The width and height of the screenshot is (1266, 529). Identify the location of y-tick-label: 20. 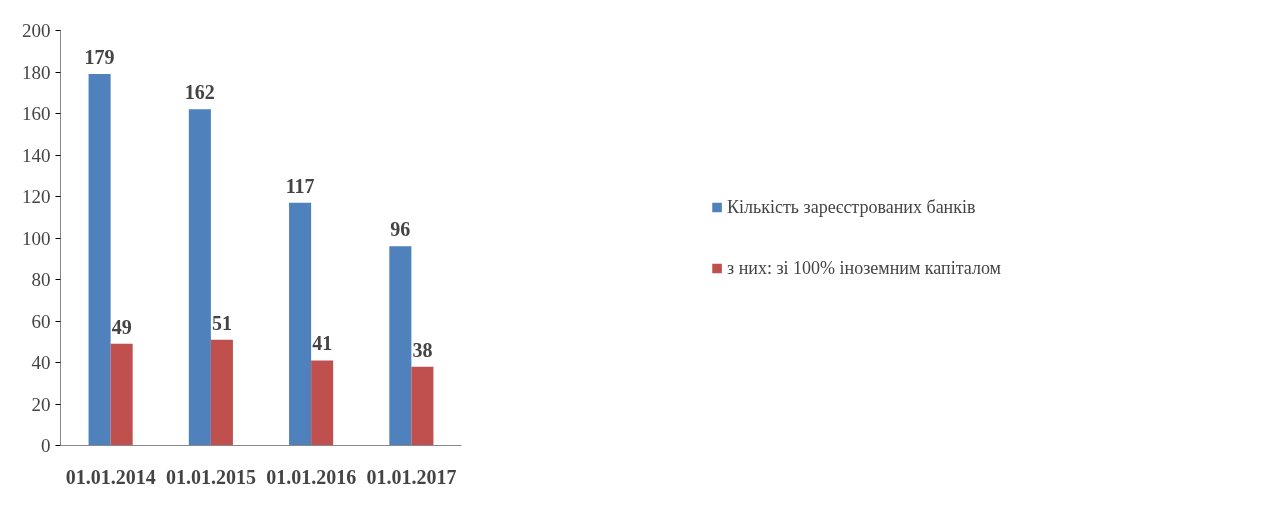
(41, 404).